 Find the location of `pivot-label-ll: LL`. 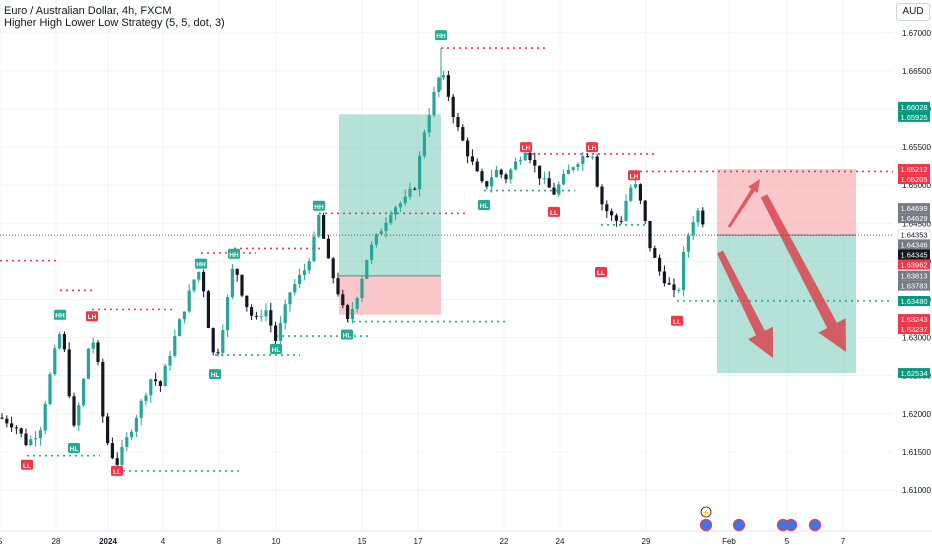

pivot-label-ll: LL is located at coordinates (677, 320).